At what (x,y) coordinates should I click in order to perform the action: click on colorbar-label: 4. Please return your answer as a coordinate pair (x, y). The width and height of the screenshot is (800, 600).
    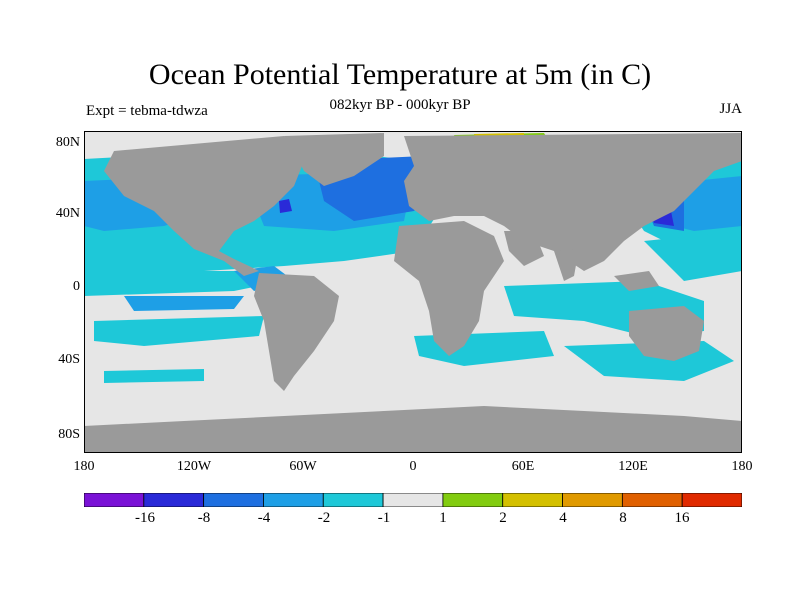
    Looking at the image, I should click on (563, 518).